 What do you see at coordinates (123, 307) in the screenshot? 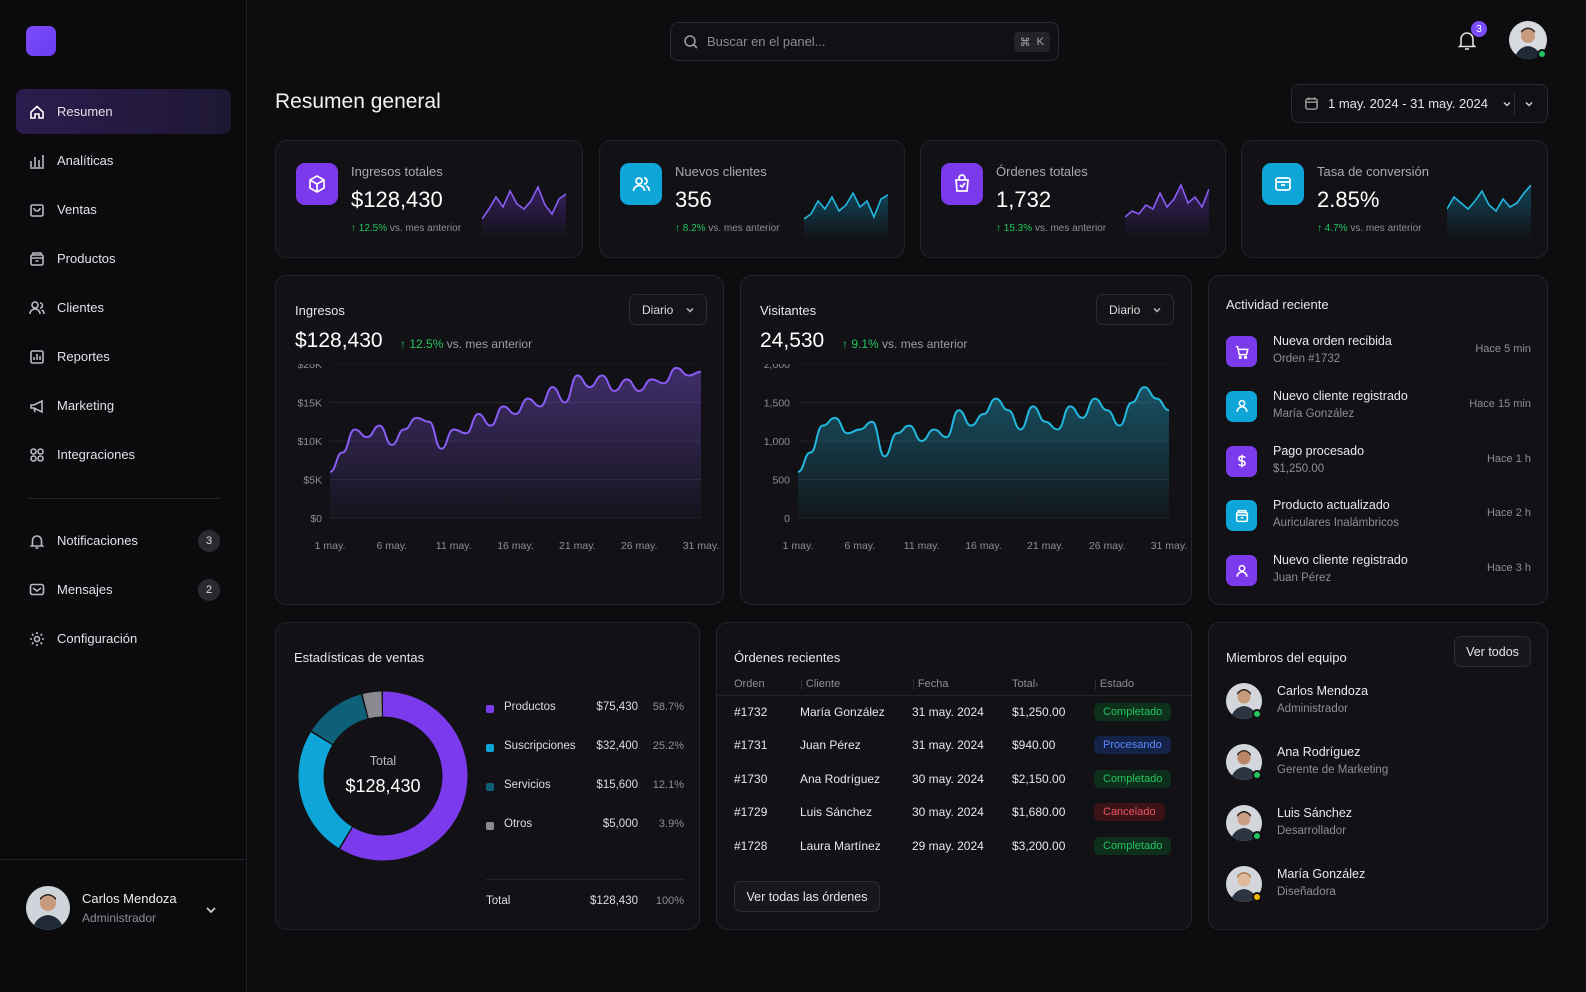
I see `sidebar-item-4: Clientes` at bounding box center [123, 307].